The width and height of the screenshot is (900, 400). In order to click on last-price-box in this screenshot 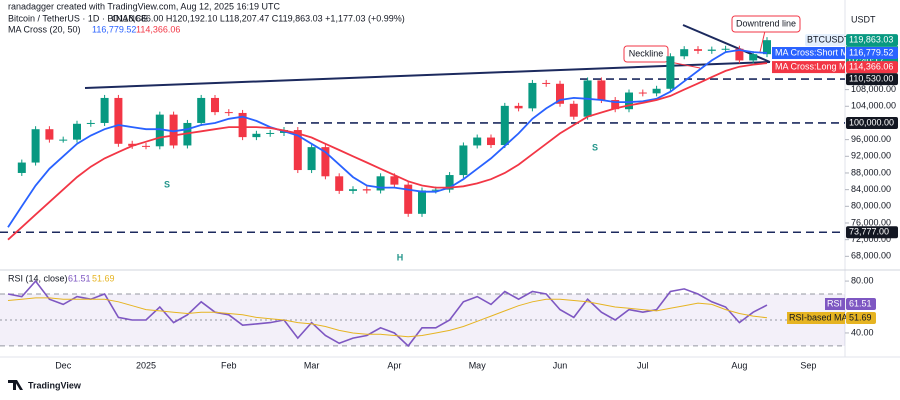, I will do `click(872, 40)`.